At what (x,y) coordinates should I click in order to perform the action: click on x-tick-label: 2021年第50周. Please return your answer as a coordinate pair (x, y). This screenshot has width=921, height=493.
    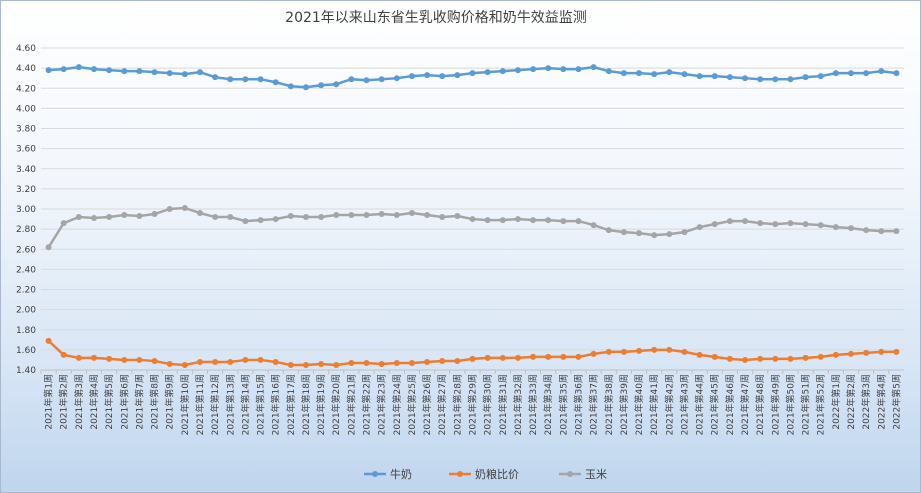
    Looking at the image, I should click on (790, 404).